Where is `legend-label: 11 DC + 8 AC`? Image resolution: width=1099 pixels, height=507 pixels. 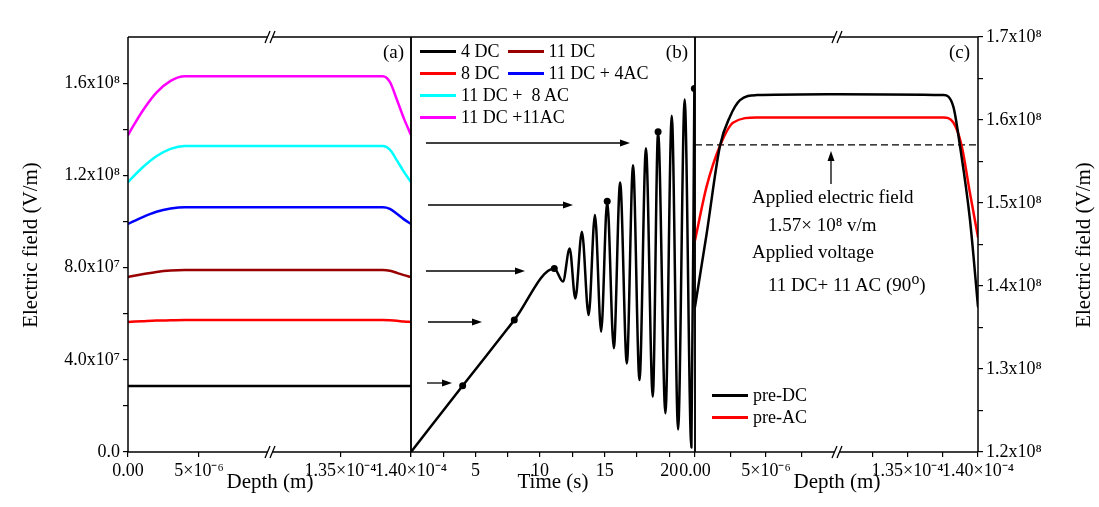 legend-label: 11 DC + 8 AC is located at coordinates (515, 94).